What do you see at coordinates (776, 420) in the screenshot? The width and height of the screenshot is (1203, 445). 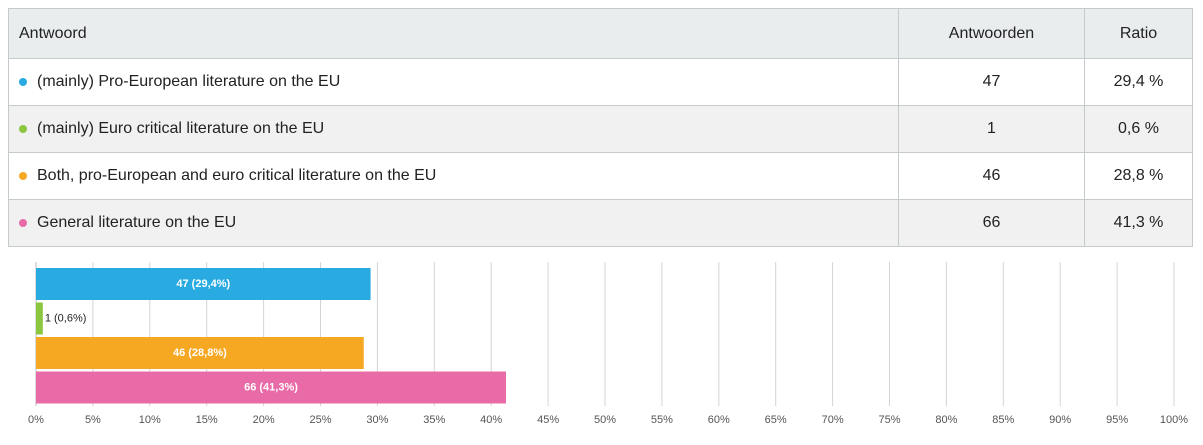 I see `x-tick-label: 65%` at bounding box center [776, 420].